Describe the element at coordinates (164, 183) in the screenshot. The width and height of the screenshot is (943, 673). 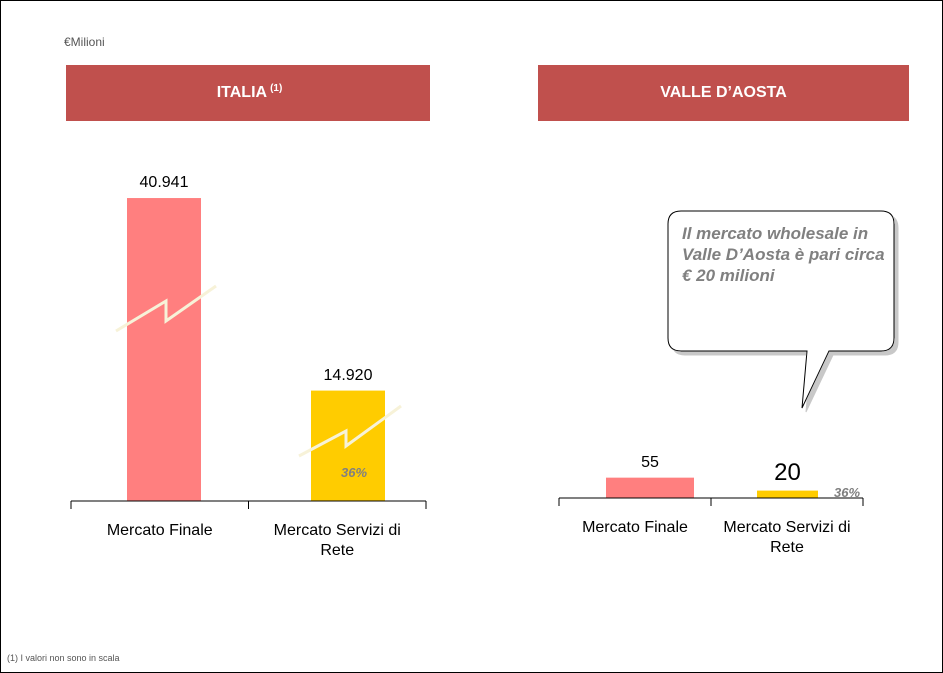
I see `value-label: 40.941` at that location.